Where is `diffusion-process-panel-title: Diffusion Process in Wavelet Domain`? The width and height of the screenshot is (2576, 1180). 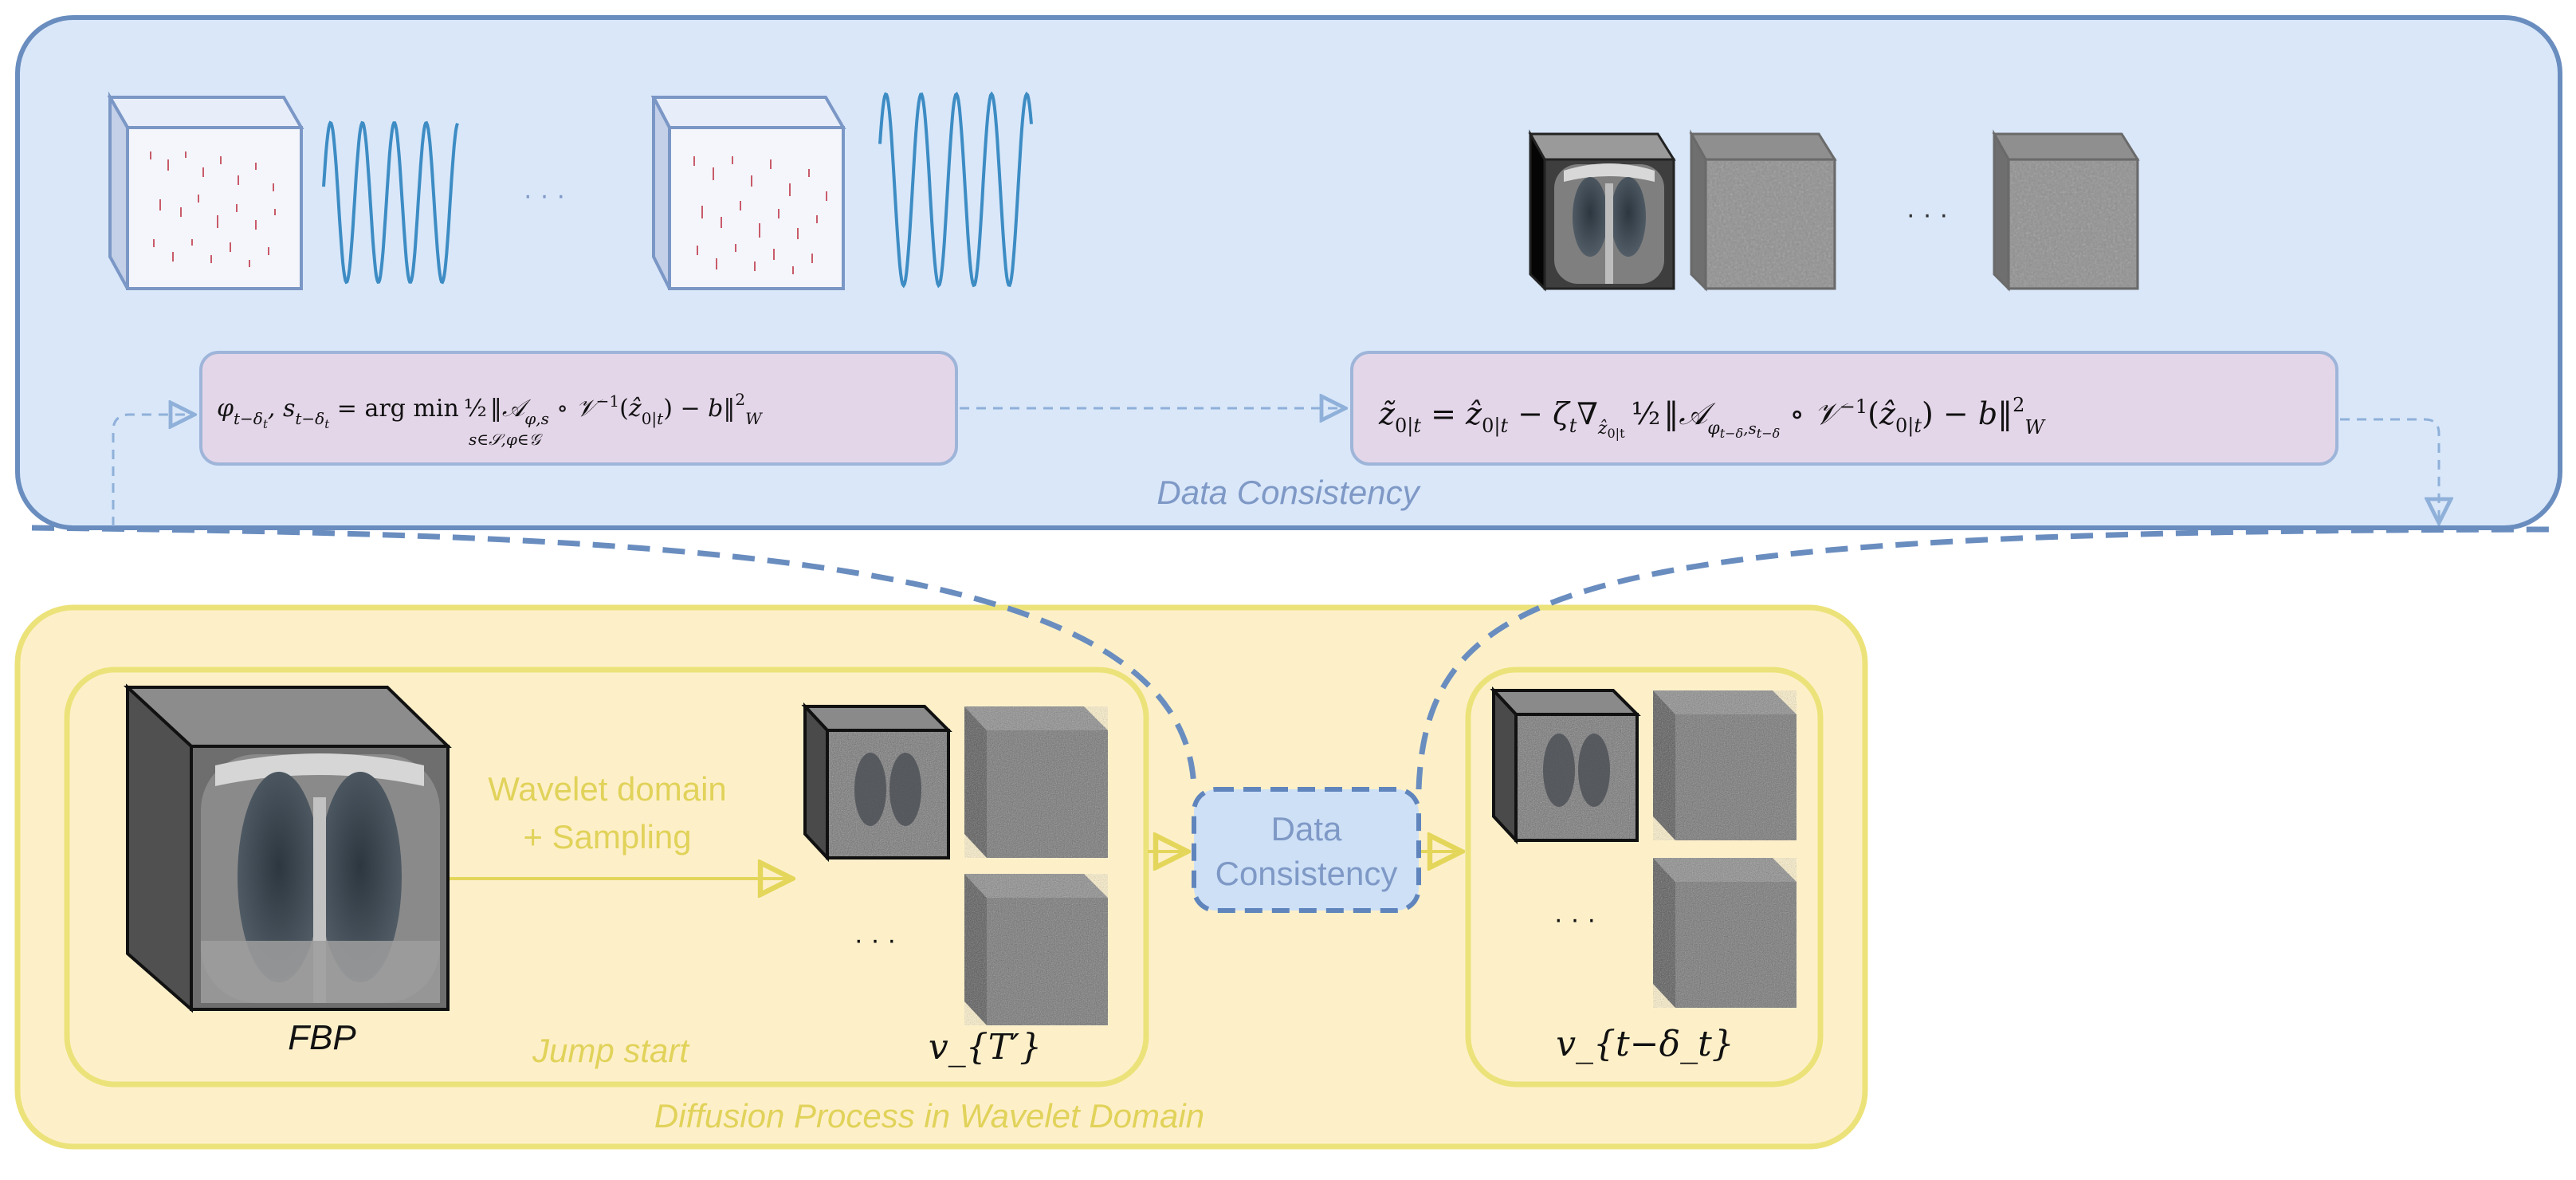
diffusion-process-panel-title: Diffusion Process in Wavelet Domain is located at coordinates (929, 1116).